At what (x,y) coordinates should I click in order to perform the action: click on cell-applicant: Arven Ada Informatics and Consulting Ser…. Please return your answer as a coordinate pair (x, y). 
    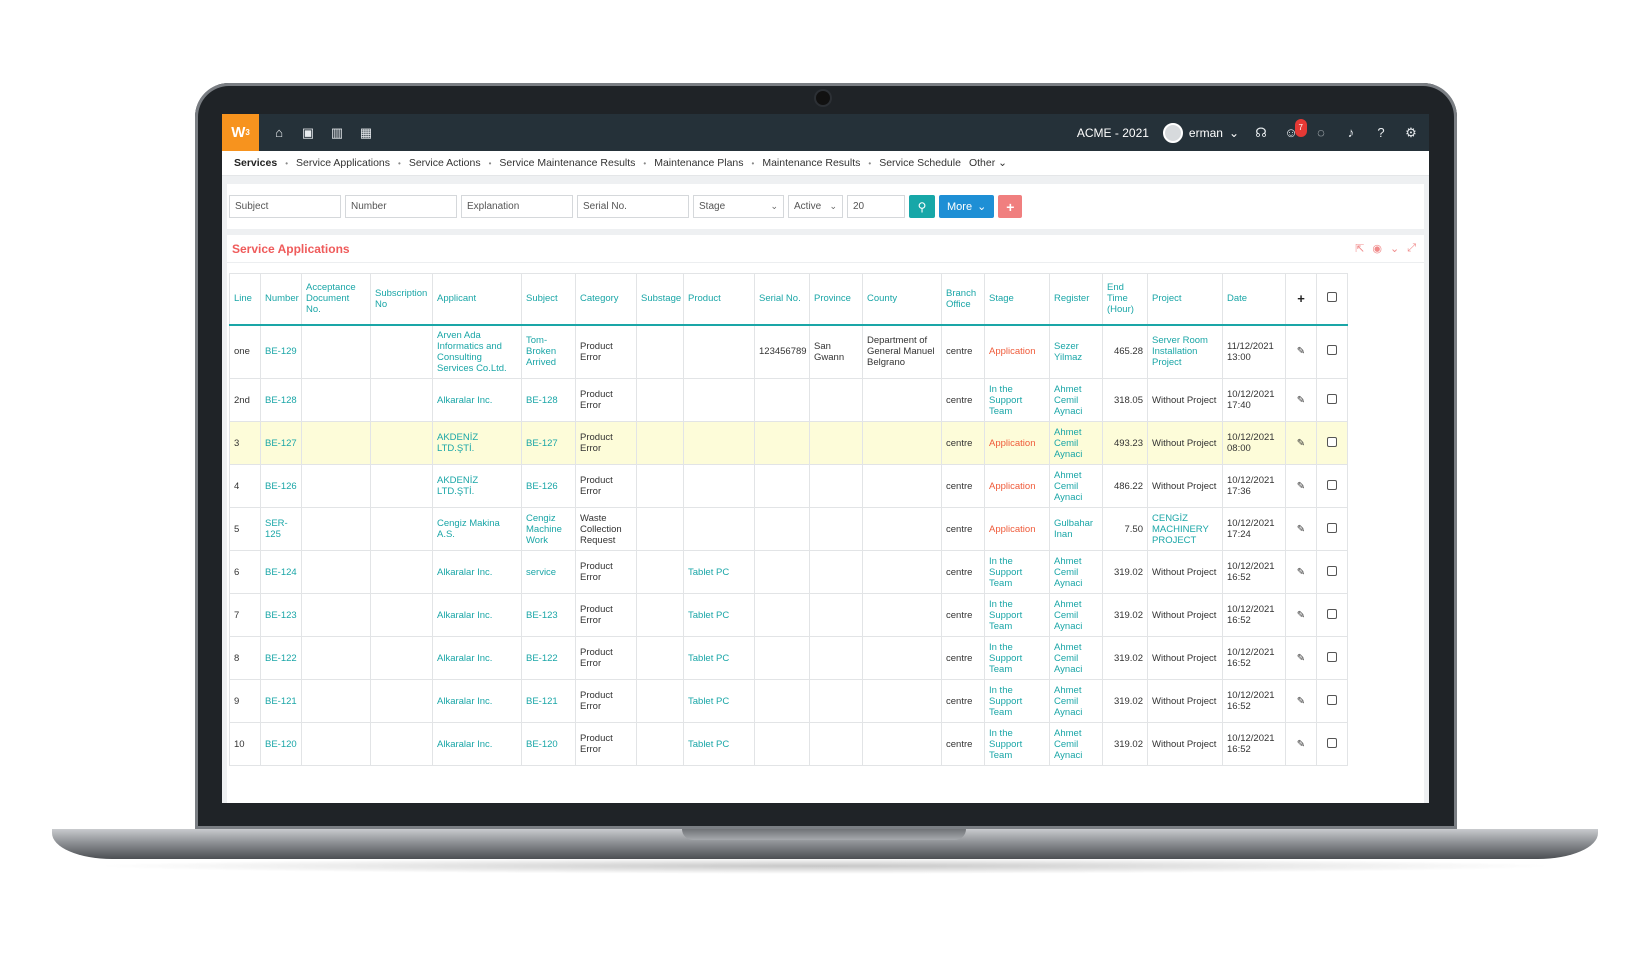
    Looking at the image, I should click on (477, 351).